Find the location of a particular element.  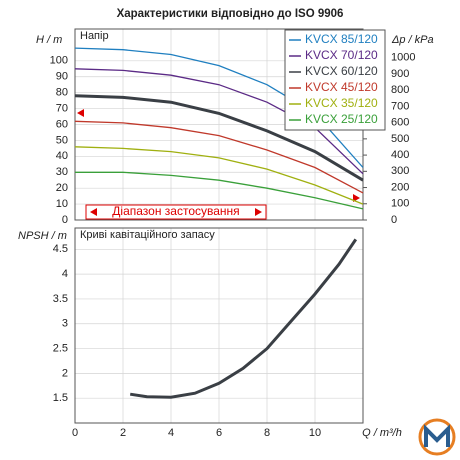

y-tick-label: 3.5 is located at coordinates (60, 299).